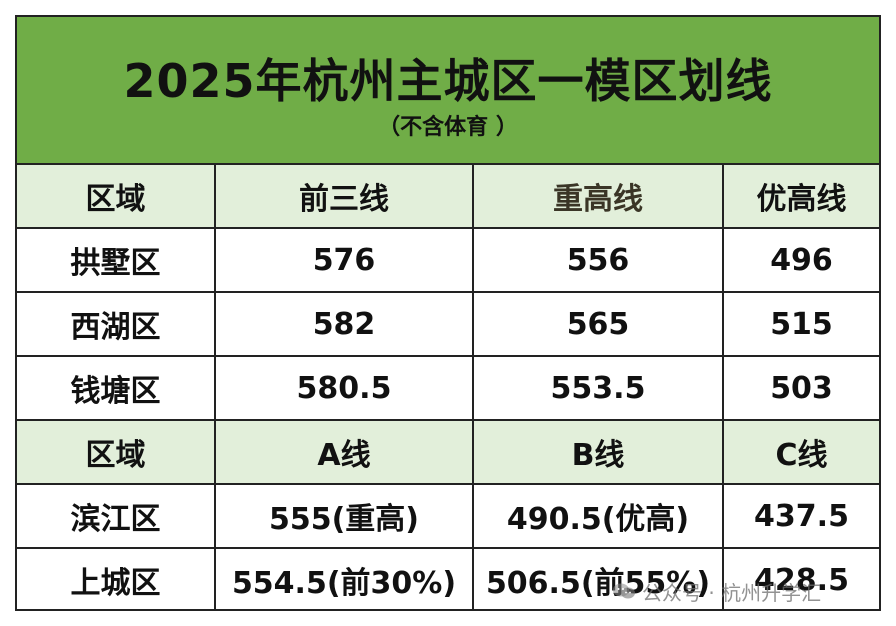 This screenshot has width=896, height=626. I want to click on header-cell-c-line: C线, so click(800, 452).